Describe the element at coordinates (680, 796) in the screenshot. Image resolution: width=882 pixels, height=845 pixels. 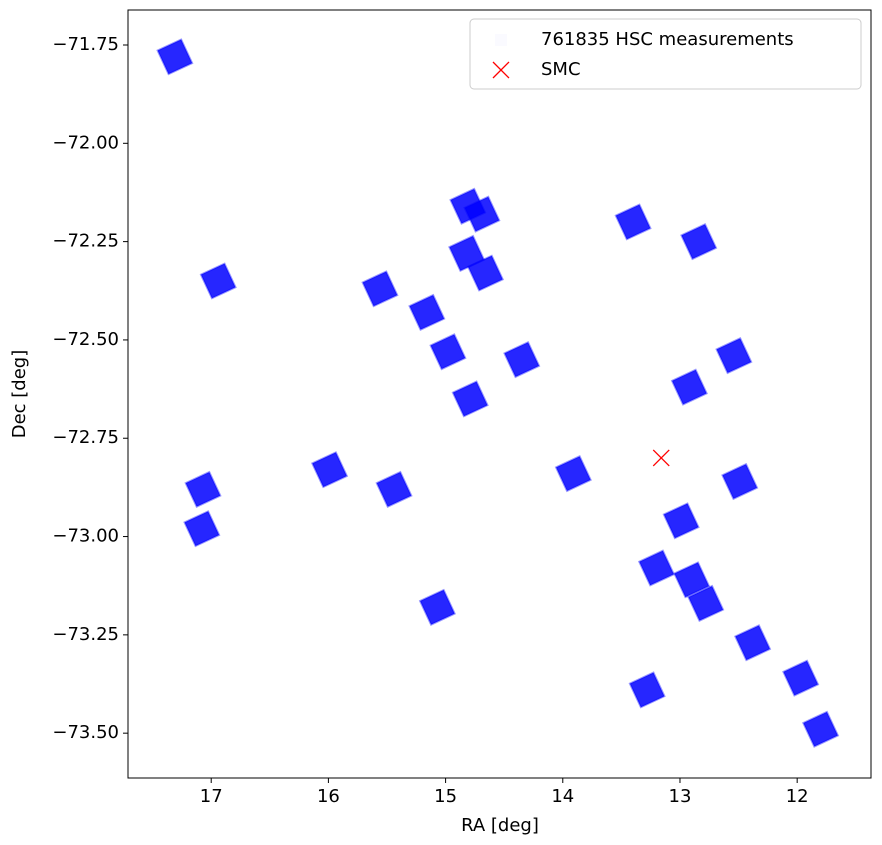
I see `x-tick-label: 13` at that location.